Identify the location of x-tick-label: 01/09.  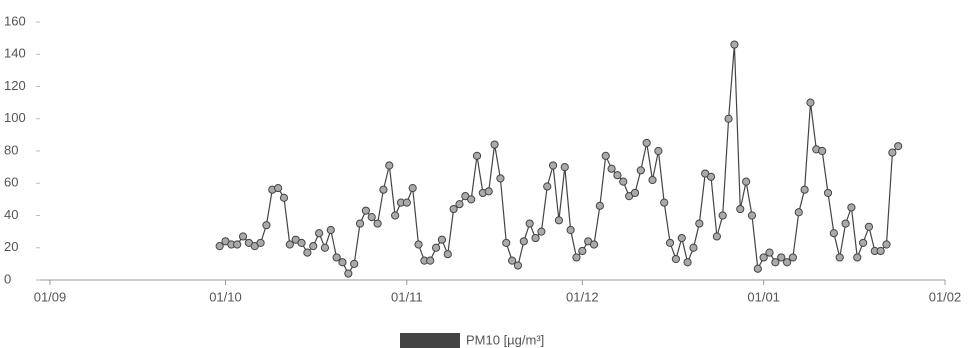
(50, 296).